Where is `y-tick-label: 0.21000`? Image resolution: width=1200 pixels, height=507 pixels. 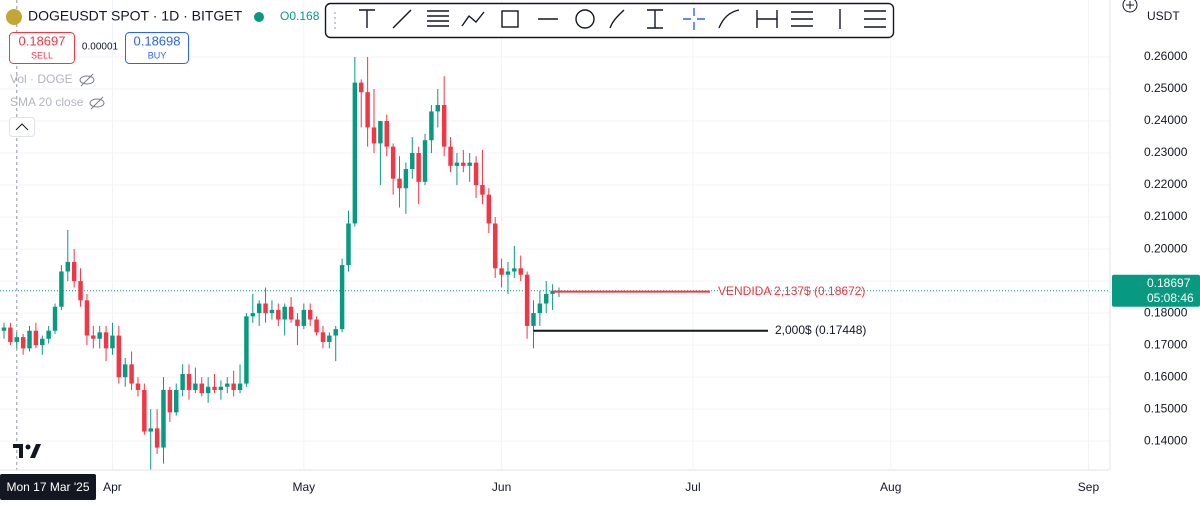 y-tick-label: 0.21000 is located at coordinates (1166, 216).